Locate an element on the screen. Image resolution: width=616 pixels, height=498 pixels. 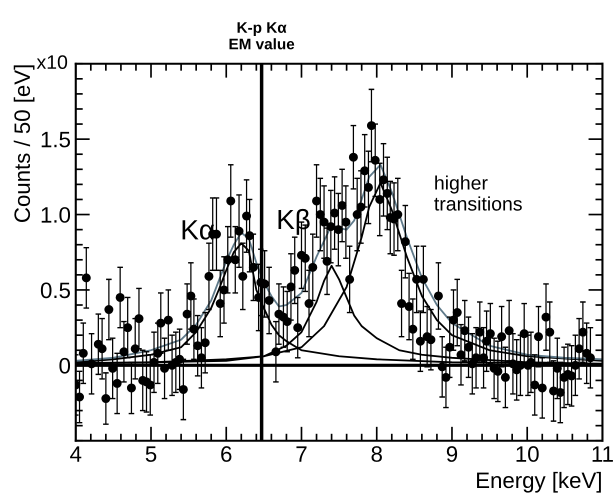
annotation: Kβ is located at coordinates (294, 221).